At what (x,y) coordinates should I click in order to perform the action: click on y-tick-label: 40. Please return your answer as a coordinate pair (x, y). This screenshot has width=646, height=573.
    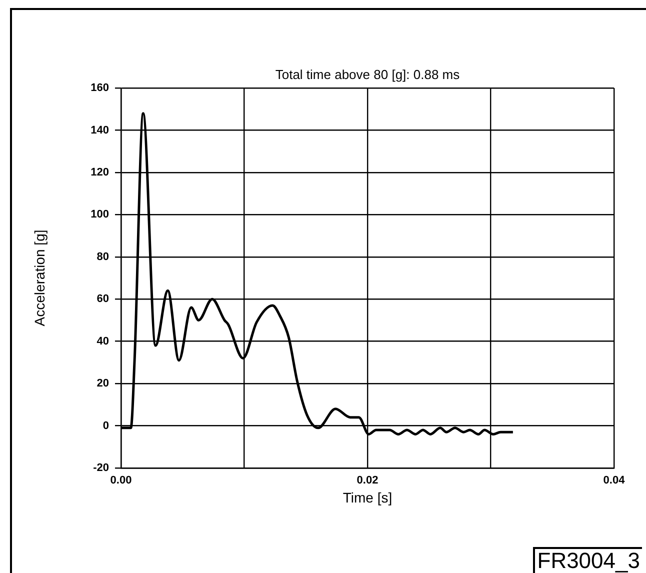
    Looking at the image, I should click on (102, 341).